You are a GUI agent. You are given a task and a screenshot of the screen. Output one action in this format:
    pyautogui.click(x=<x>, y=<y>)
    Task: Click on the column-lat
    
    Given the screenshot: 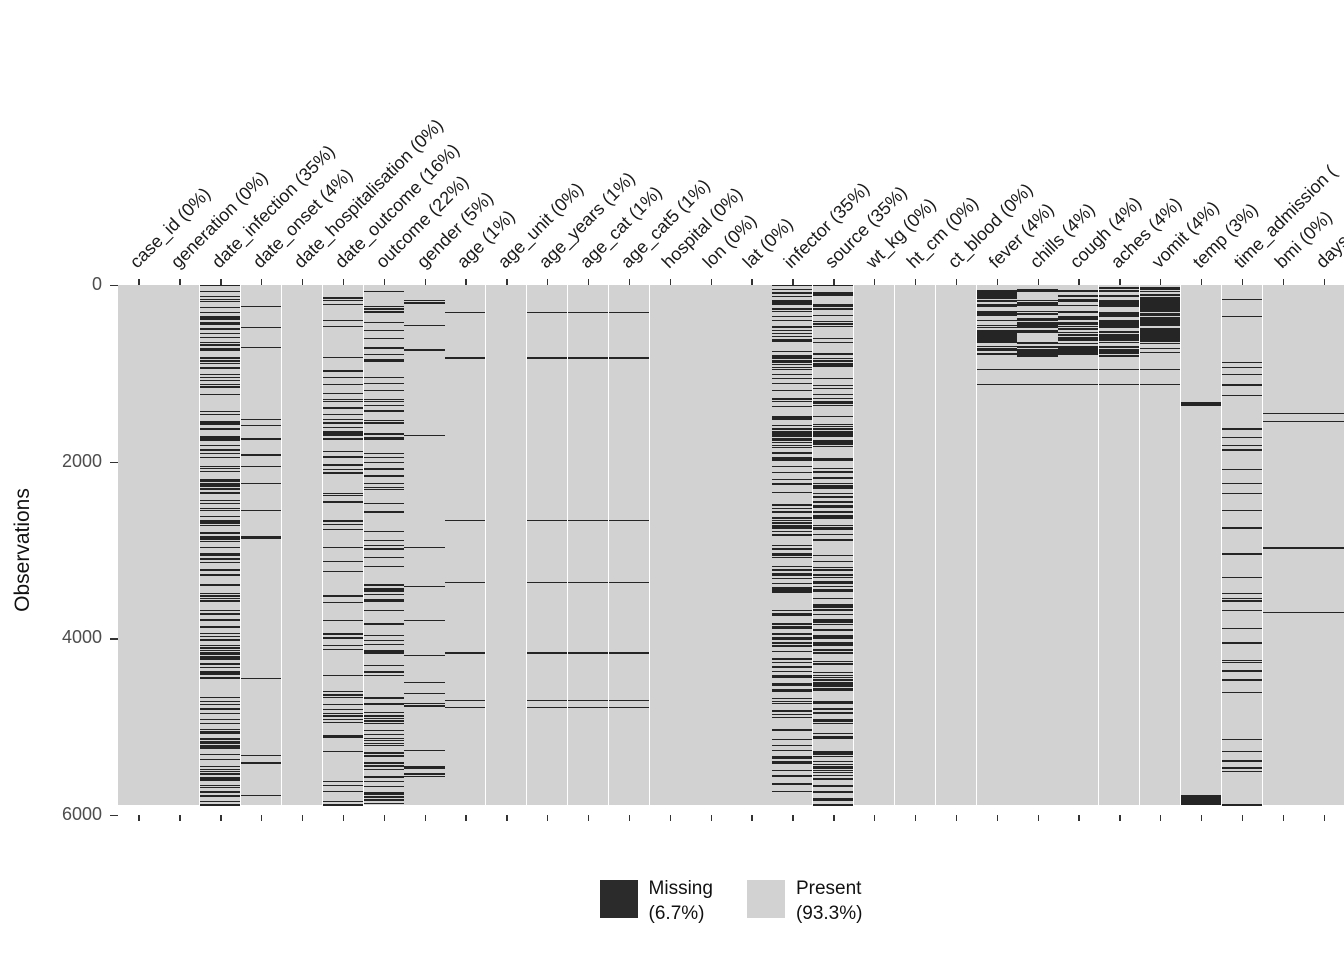 What is the action you would take?
    pyautogui.click(x=751, y=545)
    